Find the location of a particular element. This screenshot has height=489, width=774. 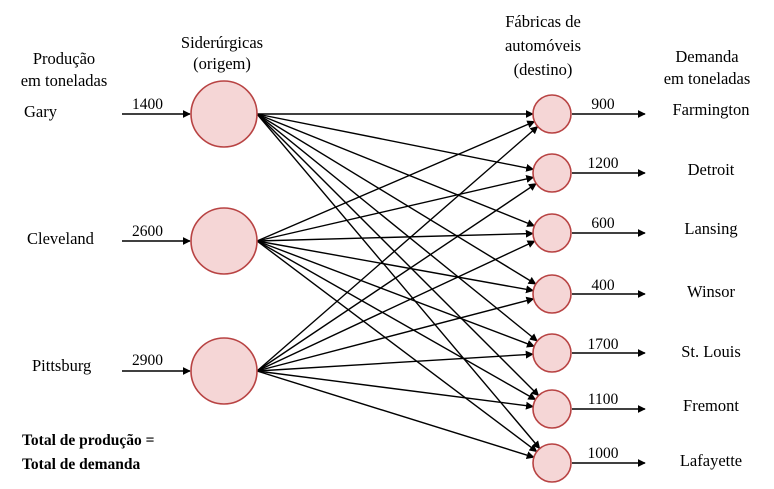

destination-winsor: 400 Winsor is located at coordinates (633, 294).